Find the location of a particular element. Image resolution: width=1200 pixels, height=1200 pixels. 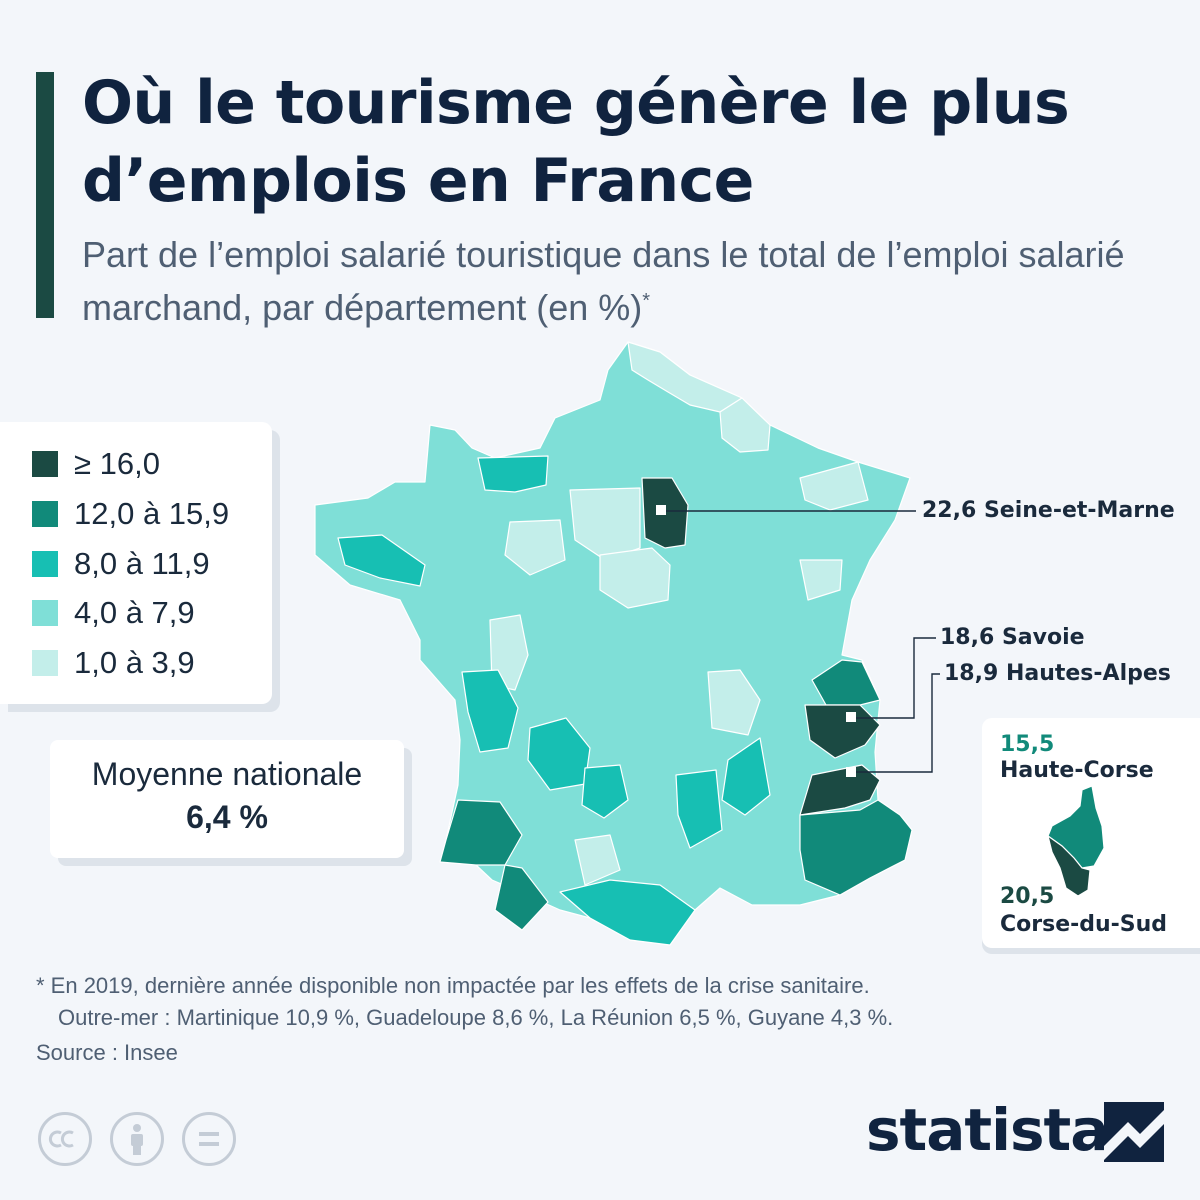

corsica-map is located at coordinates (1076, 841).